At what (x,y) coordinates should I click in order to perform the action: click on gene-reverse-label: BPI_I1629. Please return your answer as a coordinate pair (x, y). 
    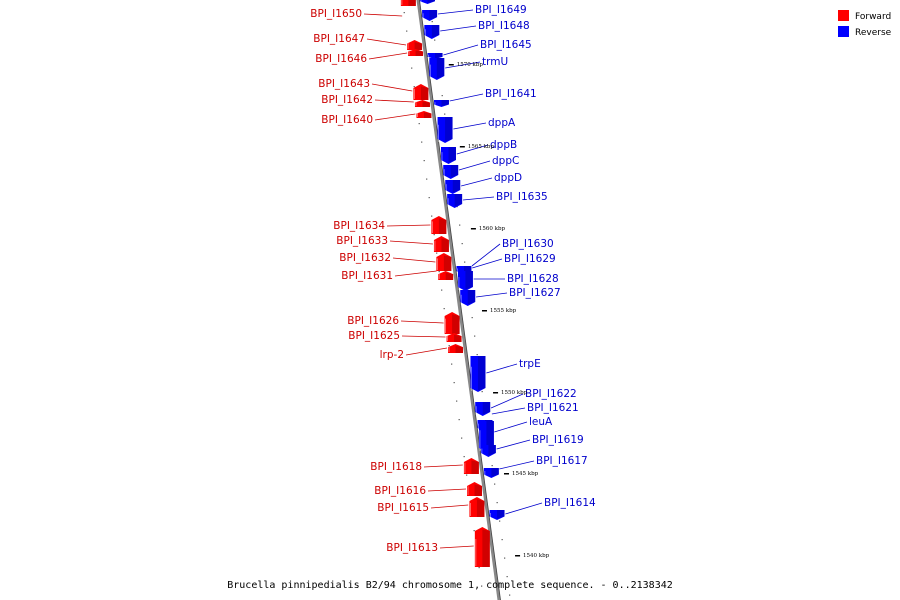
    Looking at the image, I should click on (530, 259).